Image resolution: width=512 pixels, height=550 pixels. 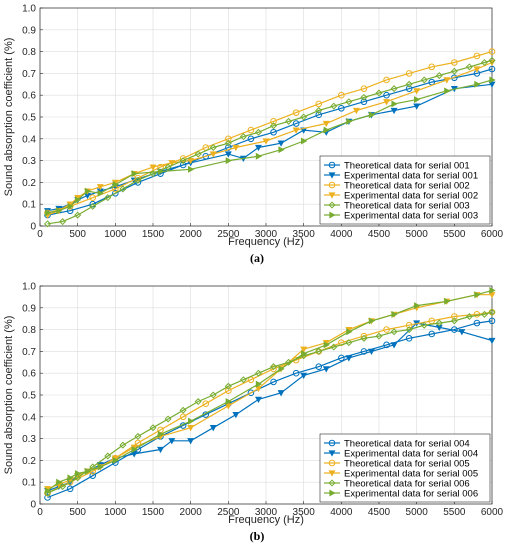 I want to click on x-tick-label: 6000, so click(x=492, y=234).